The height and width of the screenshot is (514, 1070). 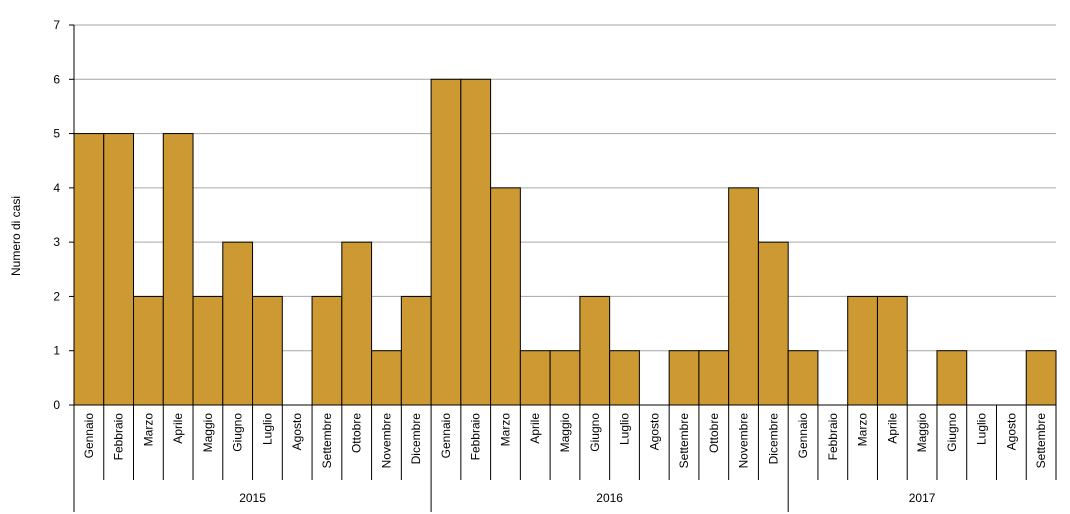 I want to click on y-tick-label: 1, so click(x=56, y=351).